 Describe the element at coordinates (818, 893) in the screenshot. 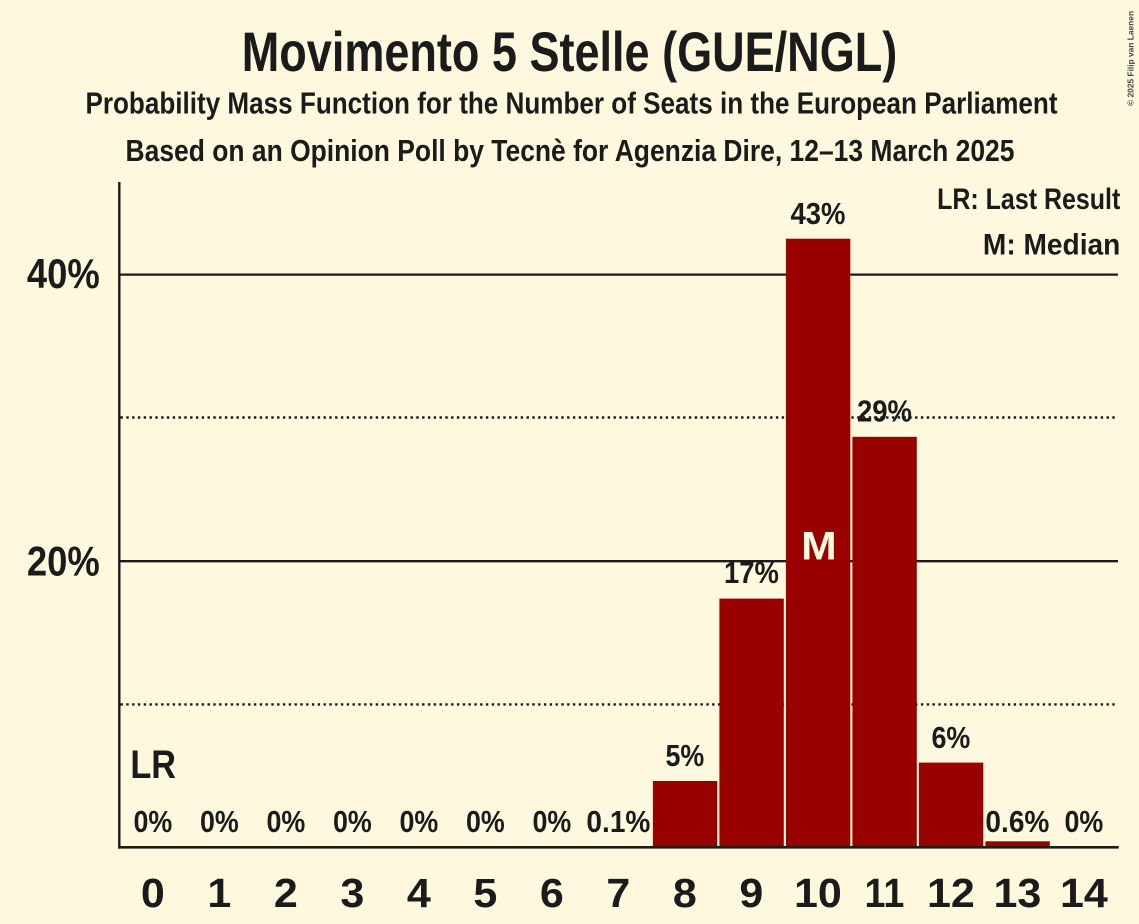

I see `svg-text: 10` at that location.